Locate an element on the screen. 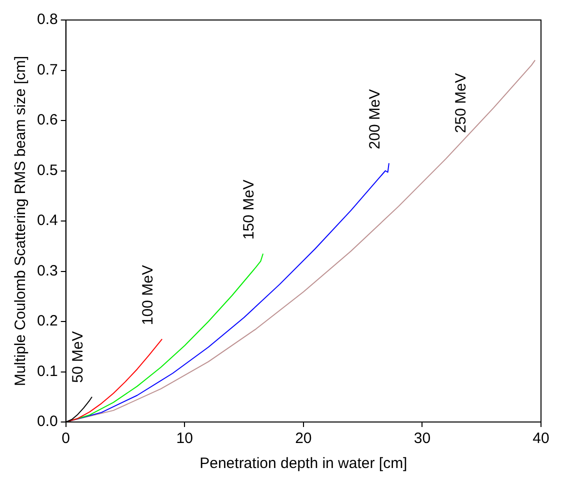 The height and width of the screenshot is (485, 561). text: 150 MeV is located at coordinates (249, 210).